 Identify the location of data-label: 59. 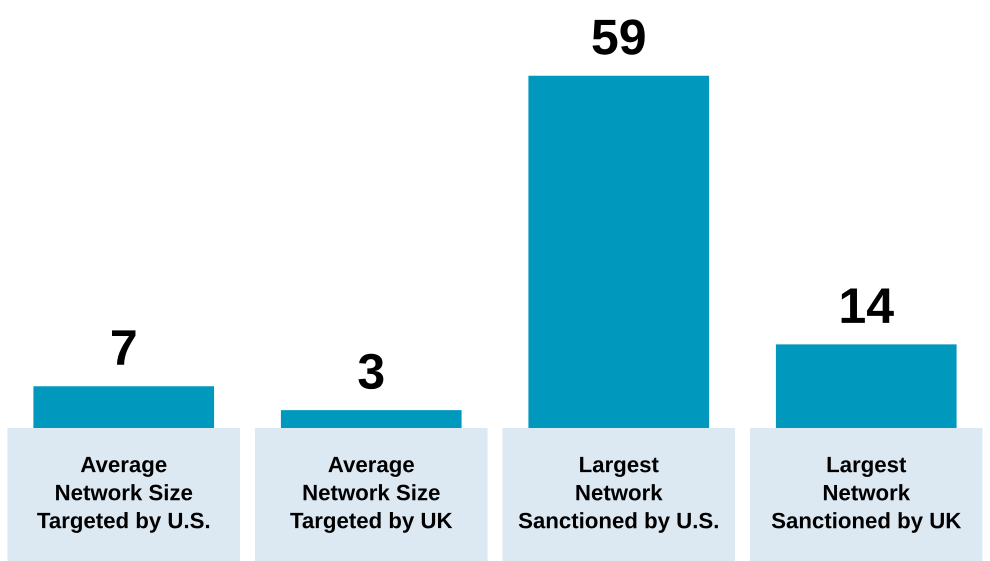
(618, 37).